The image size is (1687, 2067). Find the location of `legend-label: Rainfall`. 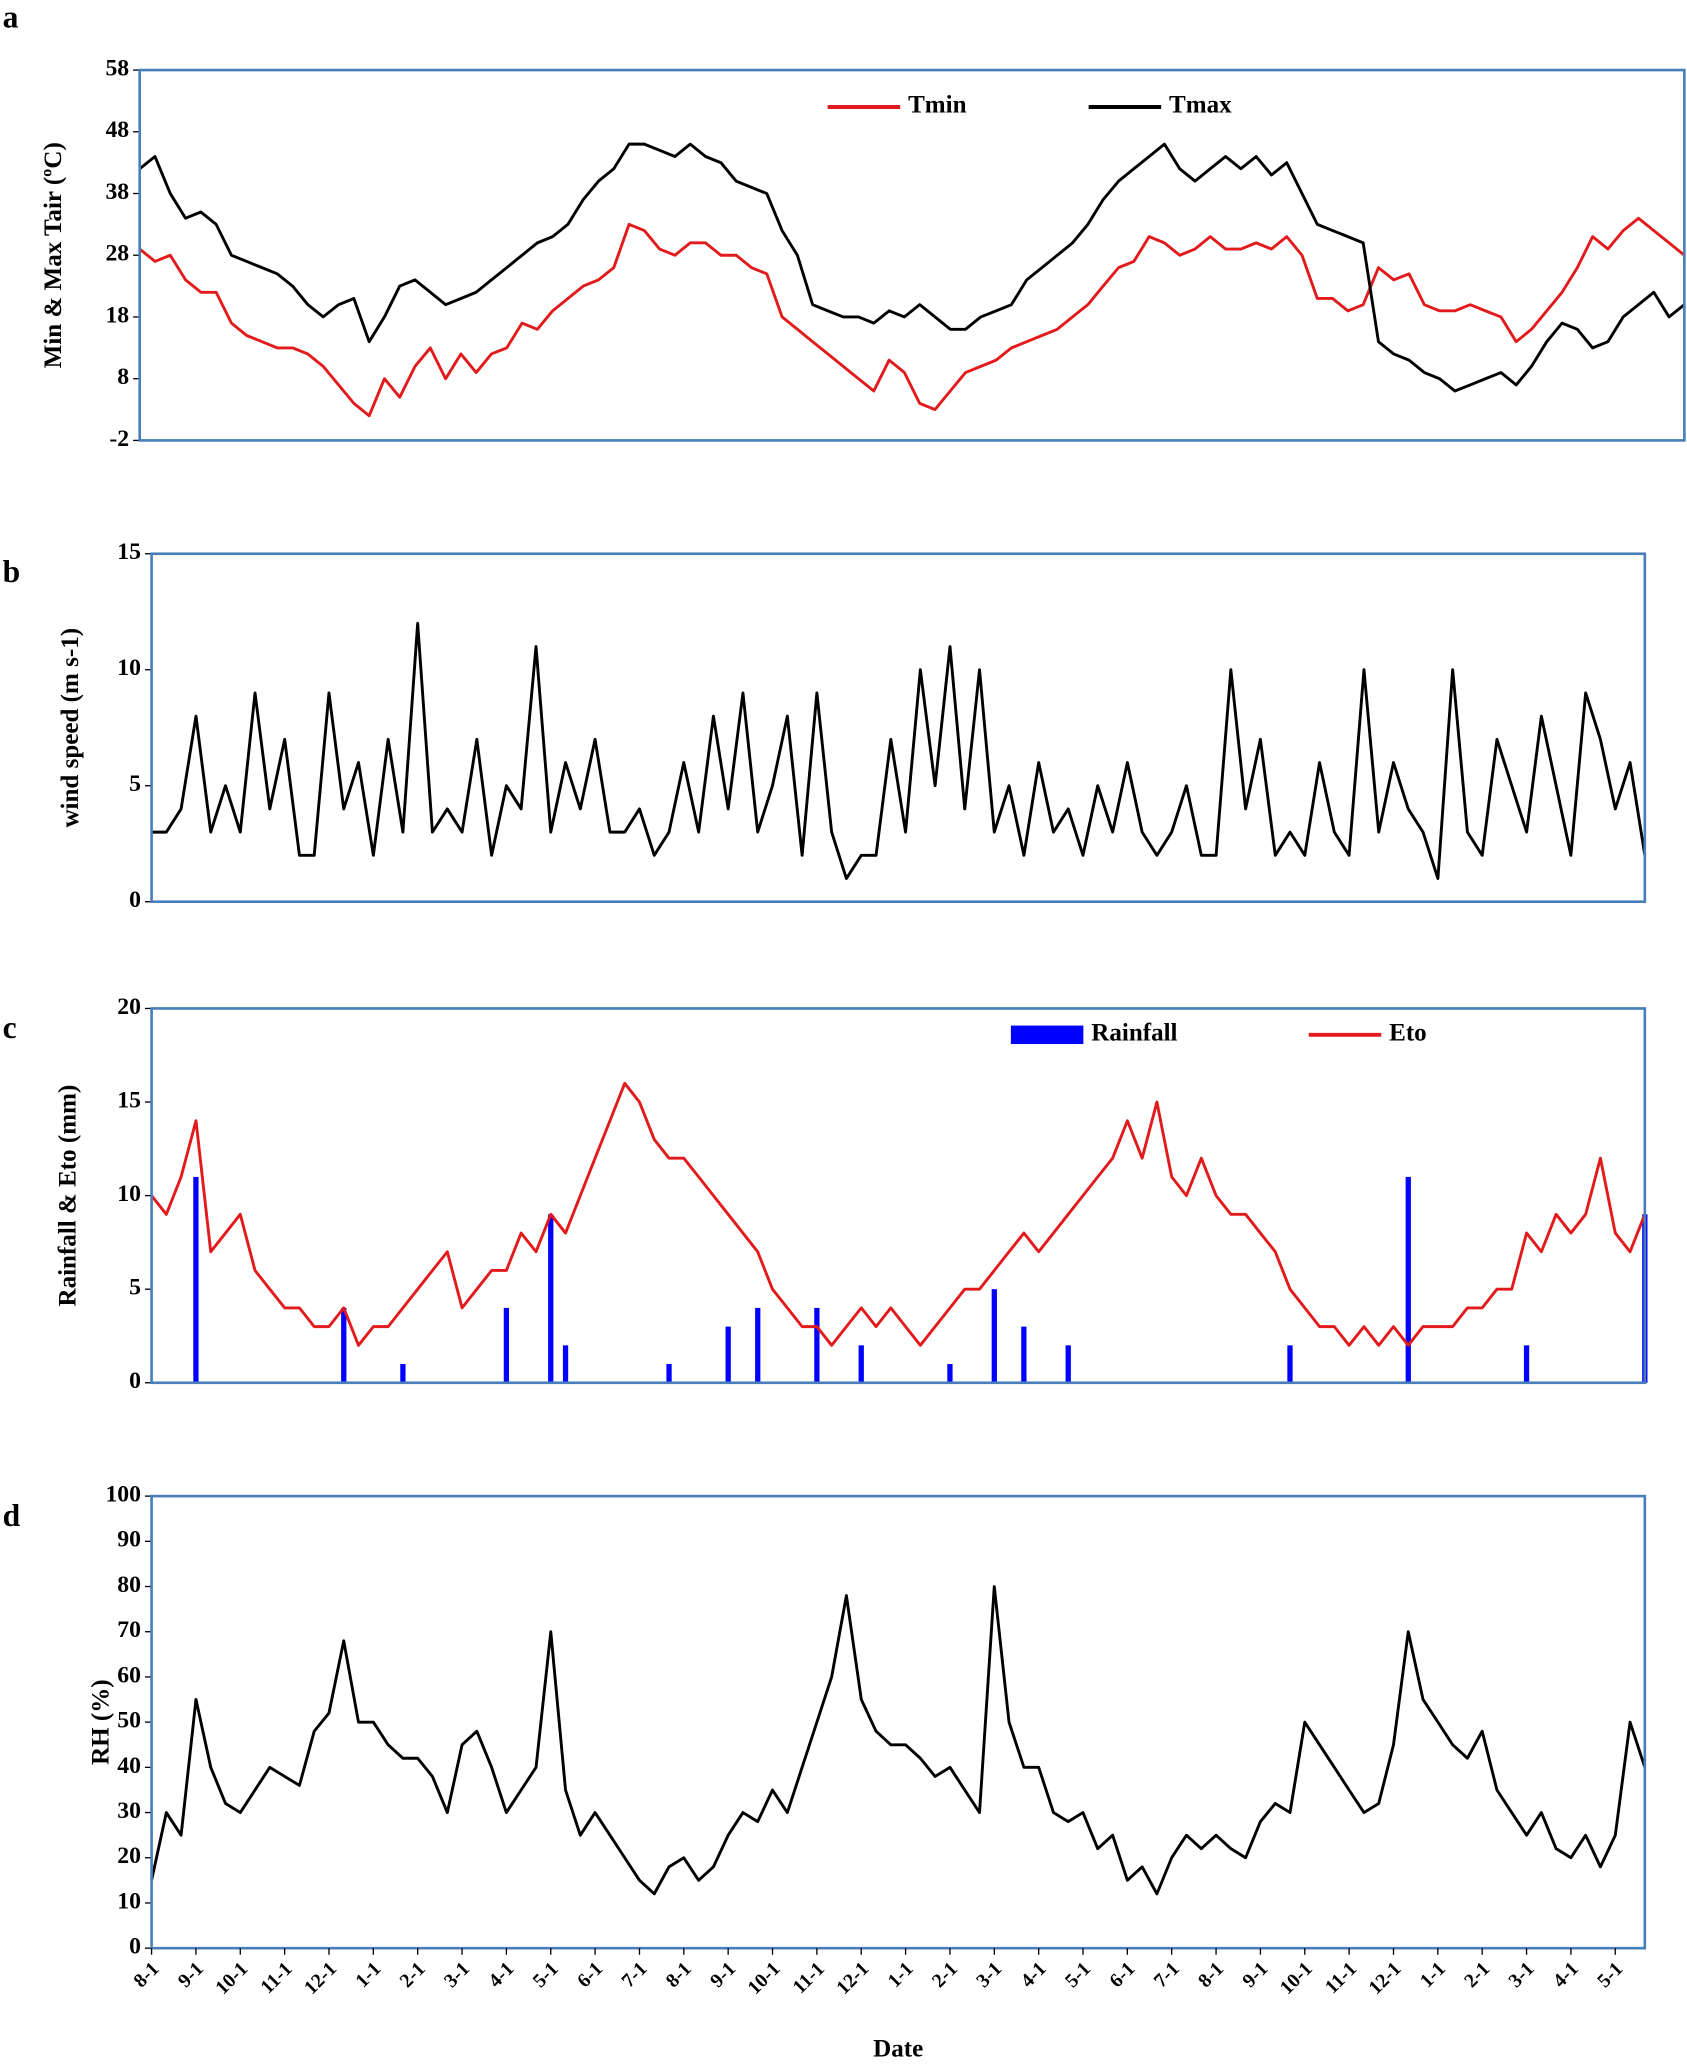

legend-label: Rainfall is located at coordinates (1134, 1033).